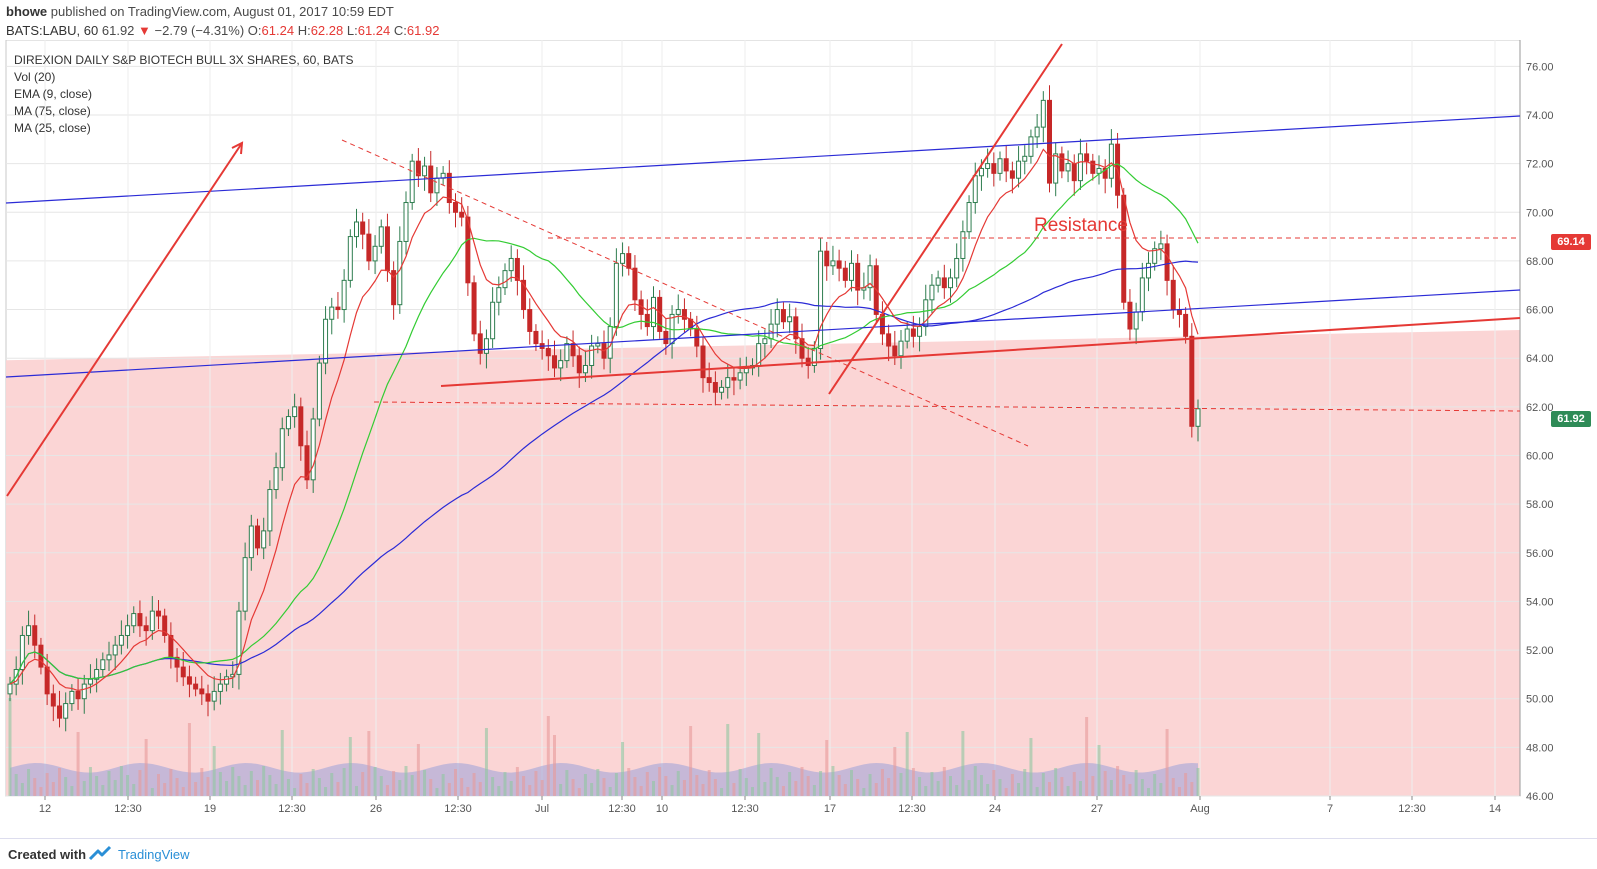  Describe the element at coordinates (35, 77) in the screenshot. I see `indicator-volume: Vol (20)` at that location.